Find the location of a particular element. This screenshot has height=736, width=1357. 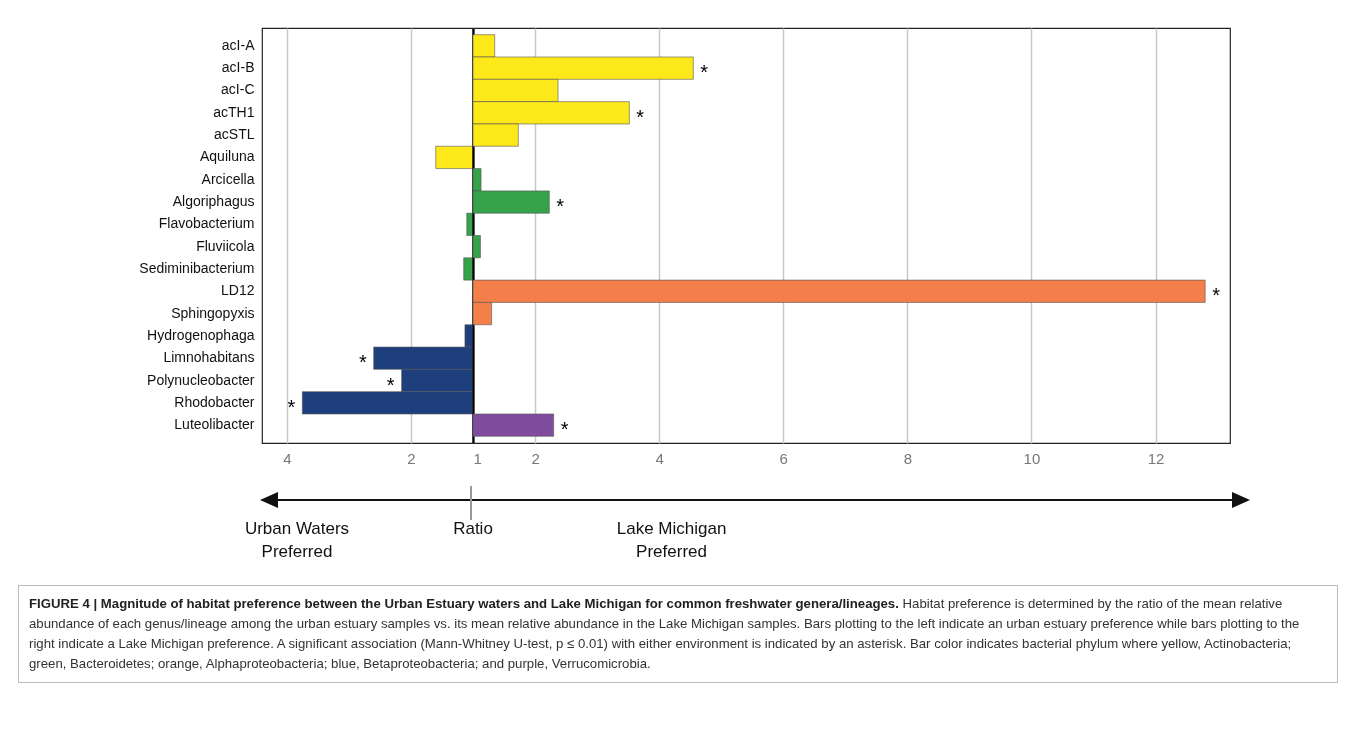

text: Urban Waters Preferred is located at coordinates (297, 540).